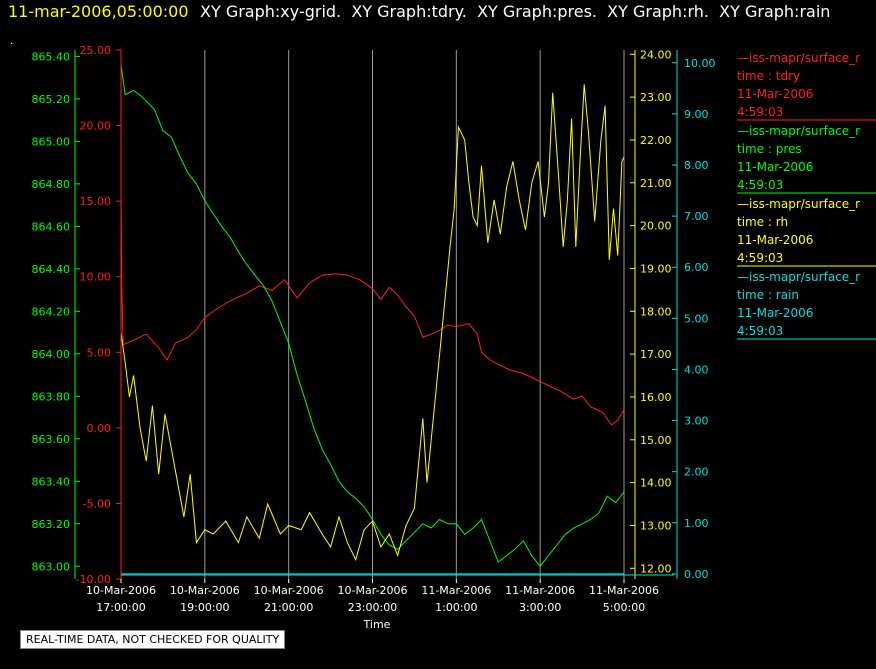  What do you see at coordinates (696, 165) in the screenshot?
I see `tick-label-rain: 8.00` at bounding box center [696, 165].